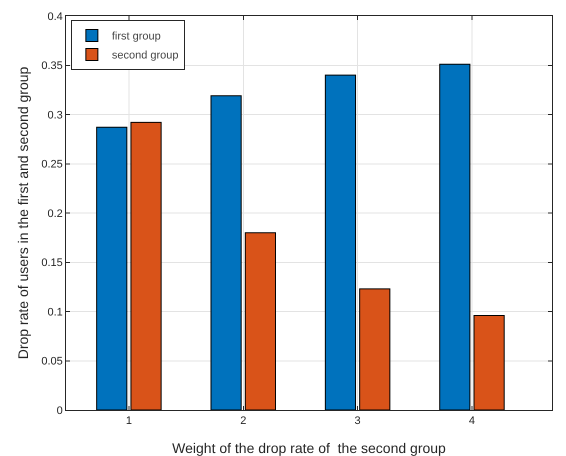 This screenshot has height=456, width=566. I want to click on x-tick-label: 2, so click(243, 421).